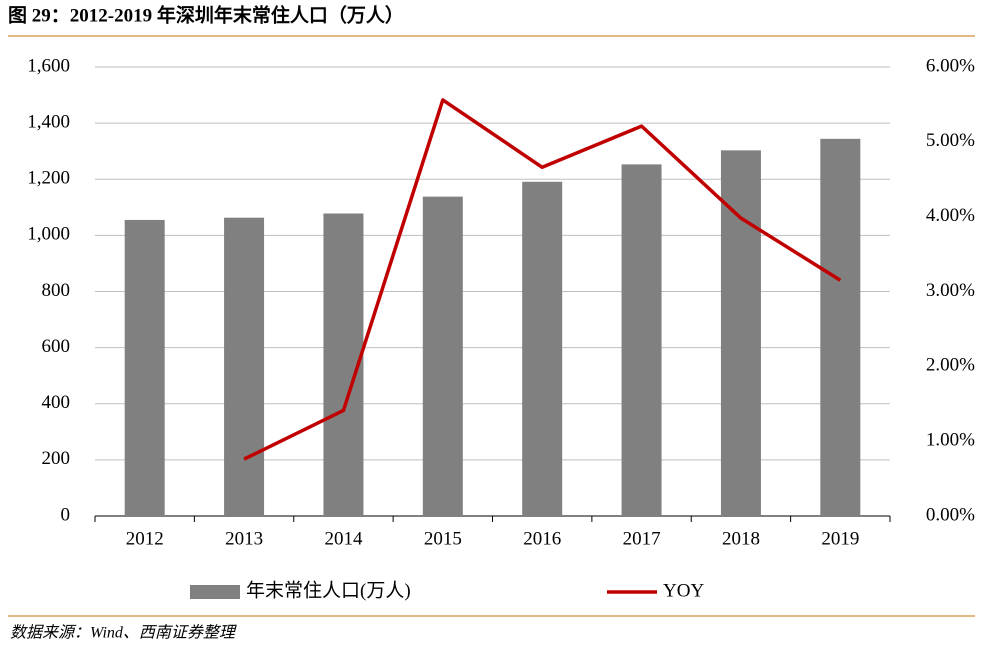 The width and height of the screenshot is (983, 645). I want to click on figure-title: 图 29：2012-2019 年深圳年末常住人口（万人）, so click(206, 14).